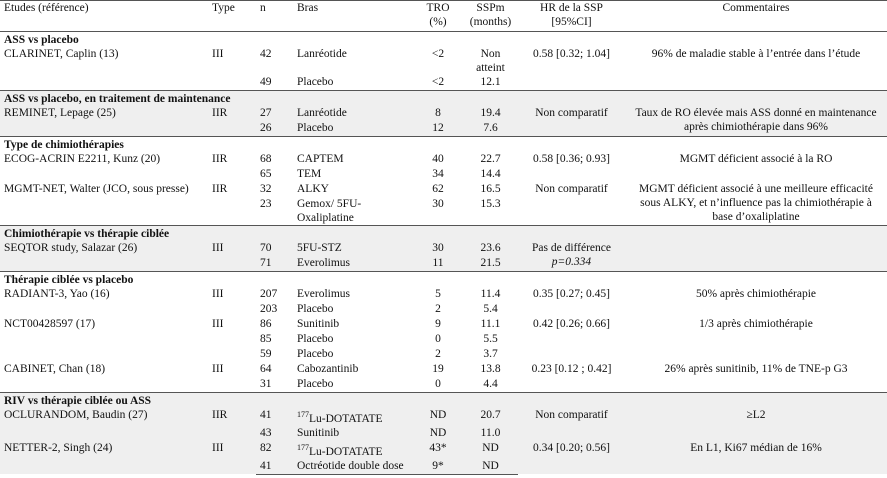 The image size is (887, 478). What do you see at coordinates (274, 294) in the screenshot?
I see `n-cell: 207` at bounding box center [274, 294].